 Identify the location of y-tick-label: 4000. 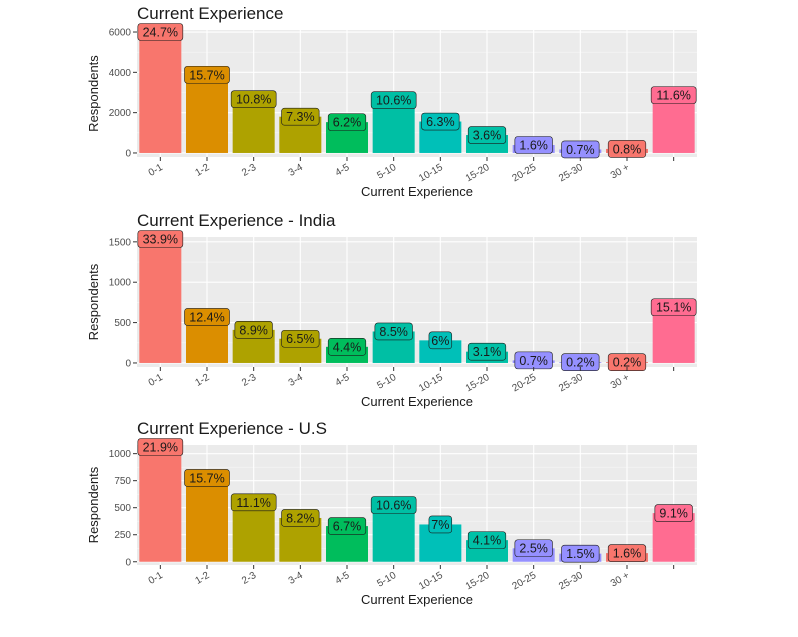
(120, 73).